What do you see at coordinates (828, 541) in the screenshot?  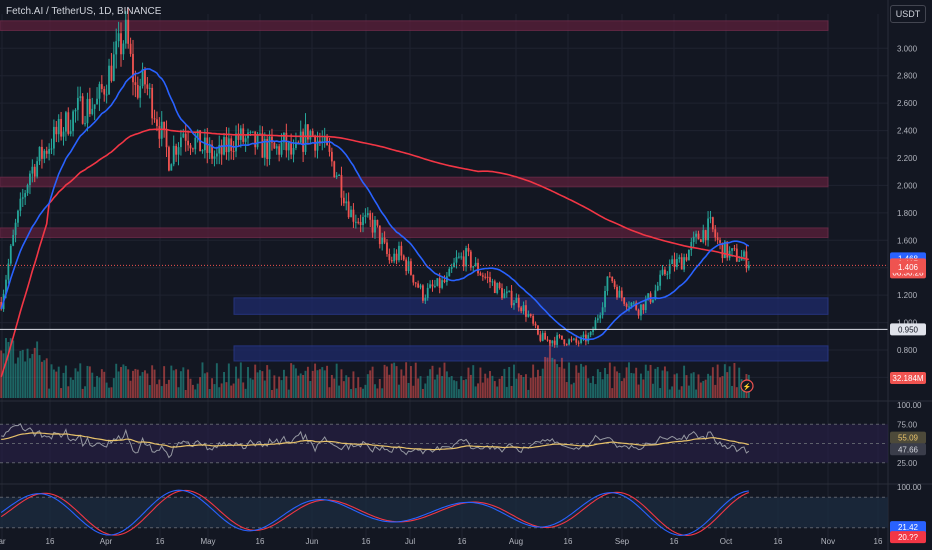 I see `time-tick-label: Nov` at bounding box center [828, 541].